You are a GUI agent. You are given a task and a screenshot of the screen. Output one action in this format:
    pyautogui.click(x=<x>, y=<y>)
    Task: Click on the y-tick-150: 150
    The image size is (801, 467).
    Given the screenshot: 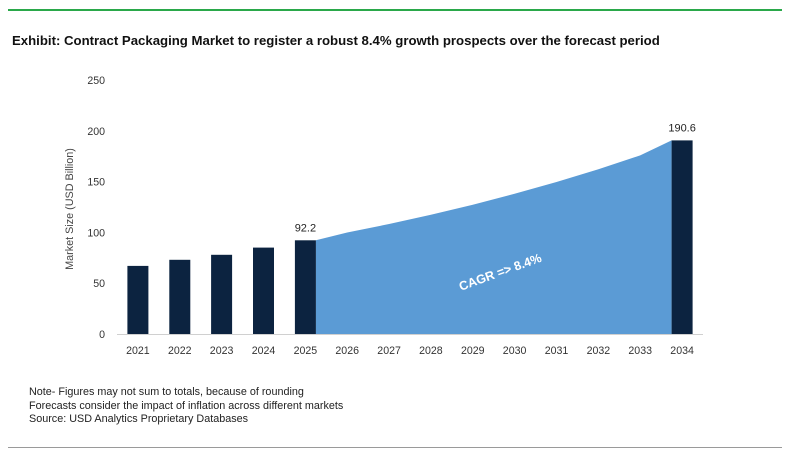 What is the action you would take?
    pyautogui.click(x=96, y=183)
    